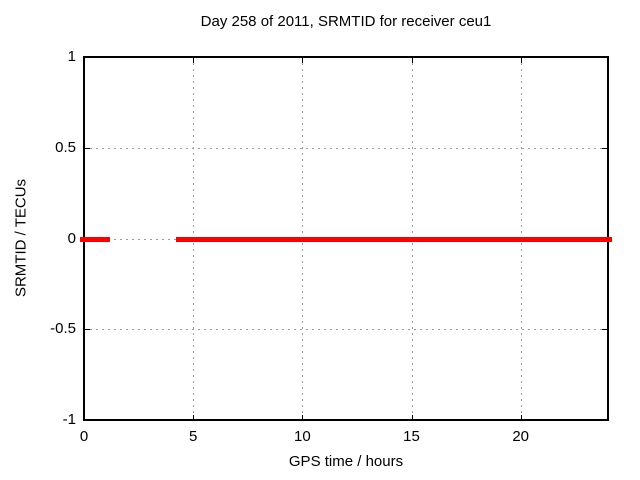 Image resolution: width=640 pixels, height=480 pixels. What do you see at coordinates (71, 56) in the screenshot?
I see `y-tick-label: 1` at bounding box center [71, 56].